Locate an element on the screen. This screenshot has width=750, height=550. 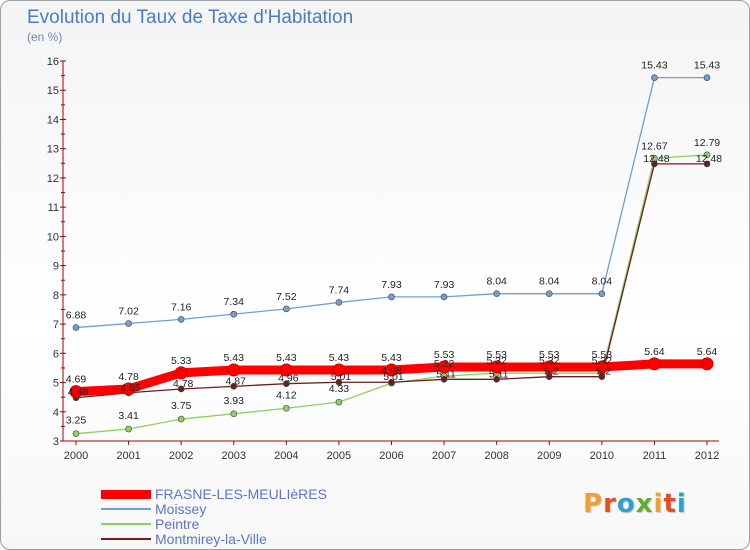
data-label-3: 4.96 is located at coordinates (288, 379).